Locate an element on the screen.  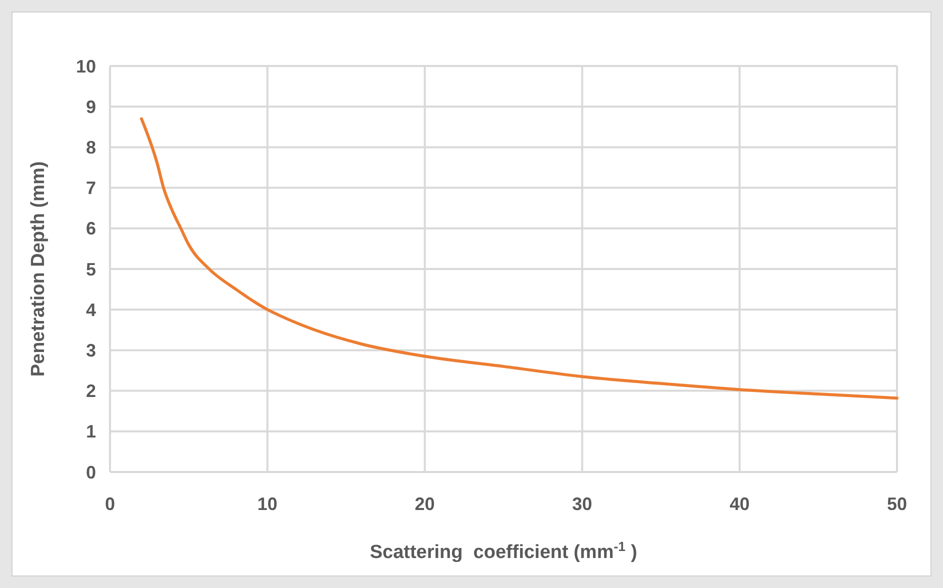
y-tick-label: 10 is located at coordinates (86, 66).